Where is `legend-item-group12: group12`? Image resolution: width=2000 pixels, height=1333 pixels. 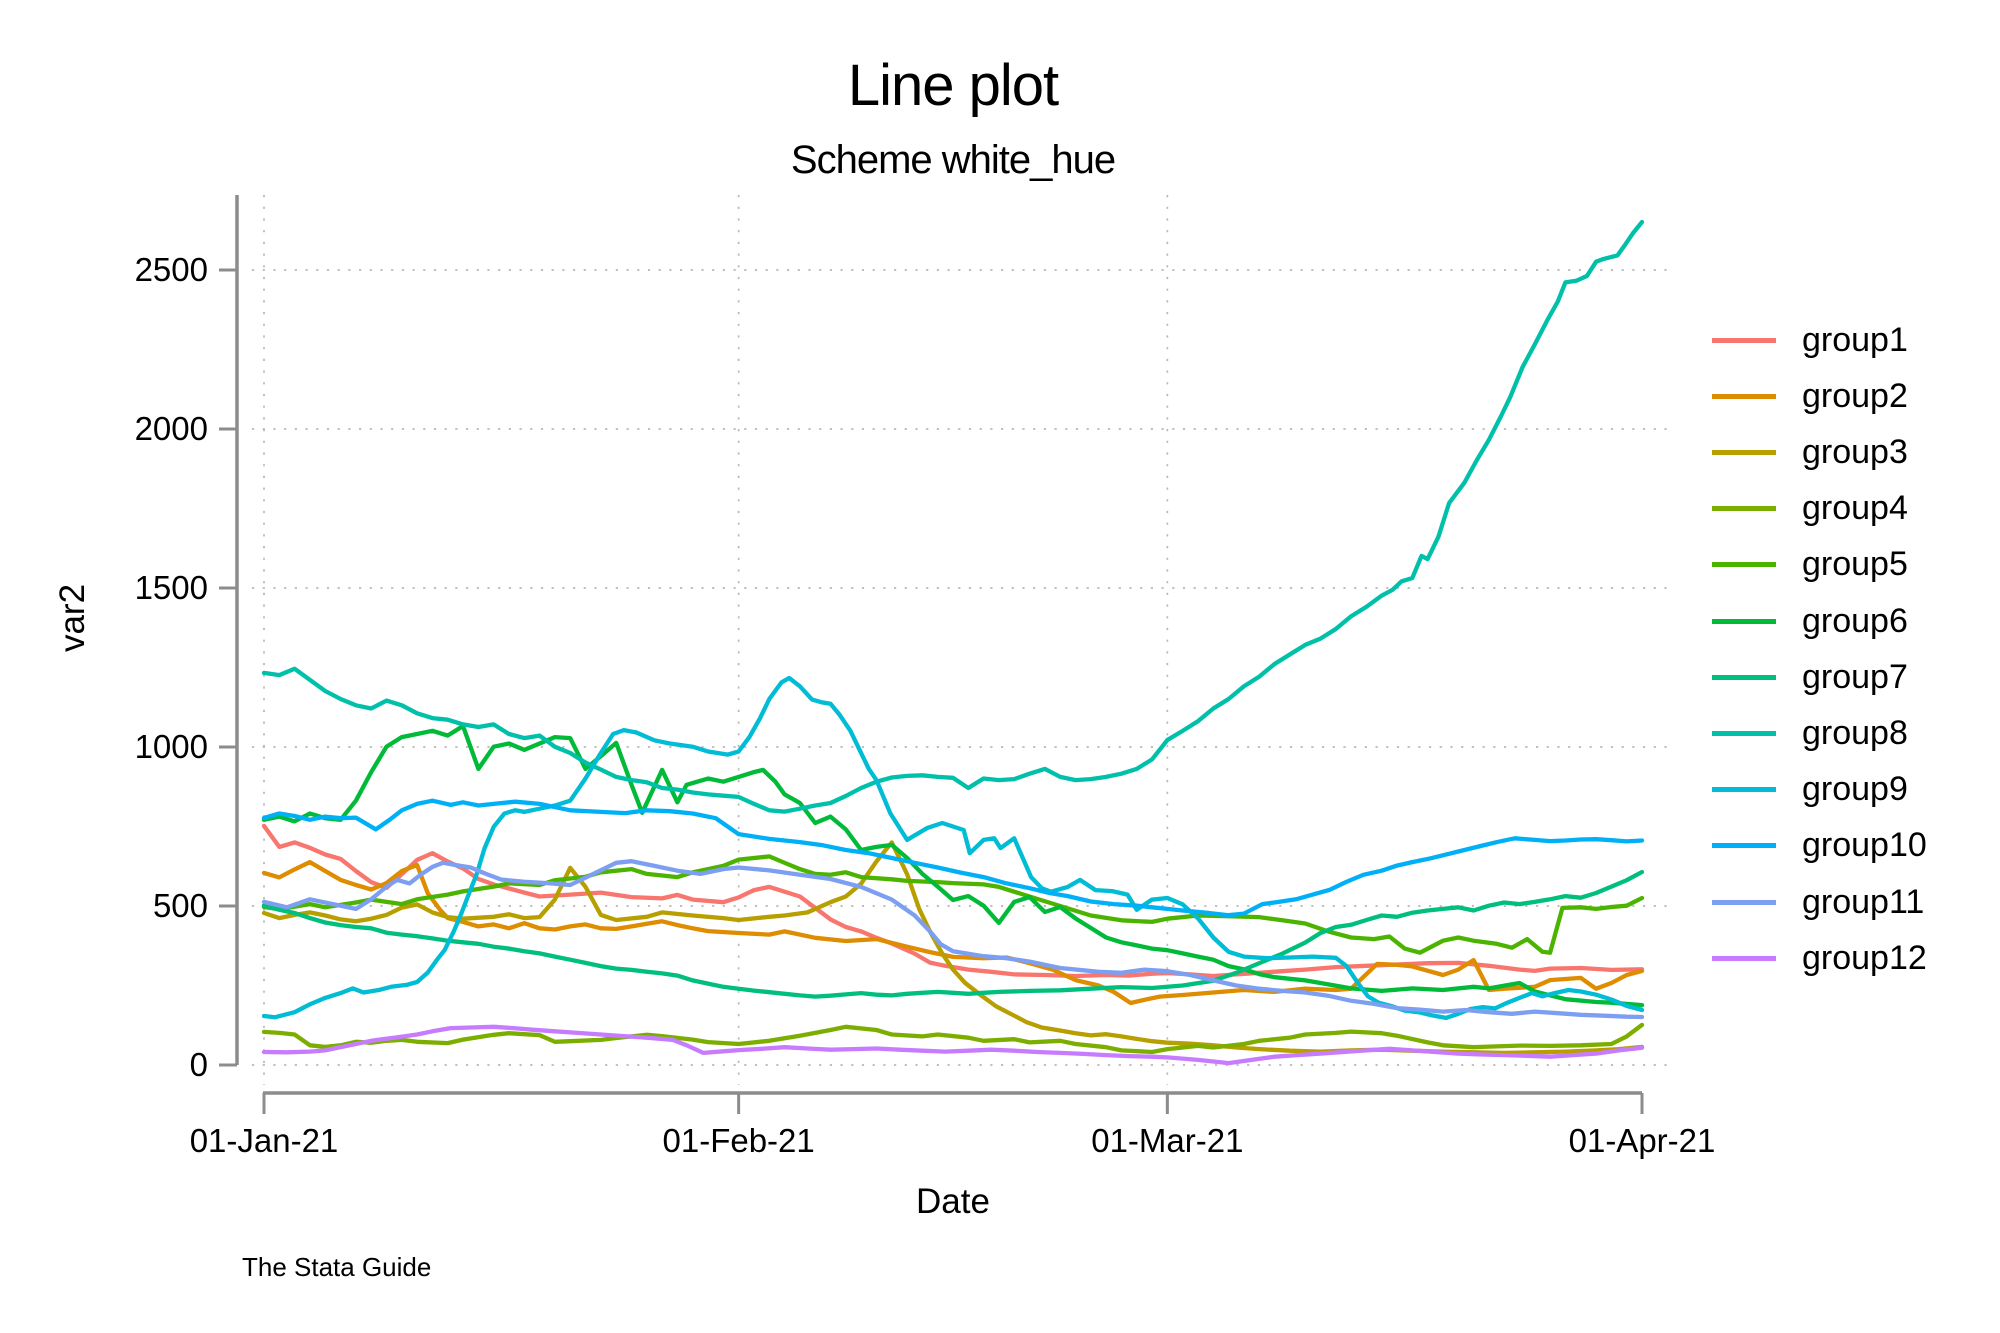
legend-item-group12: group12 is located at coordinates (1819, 958).